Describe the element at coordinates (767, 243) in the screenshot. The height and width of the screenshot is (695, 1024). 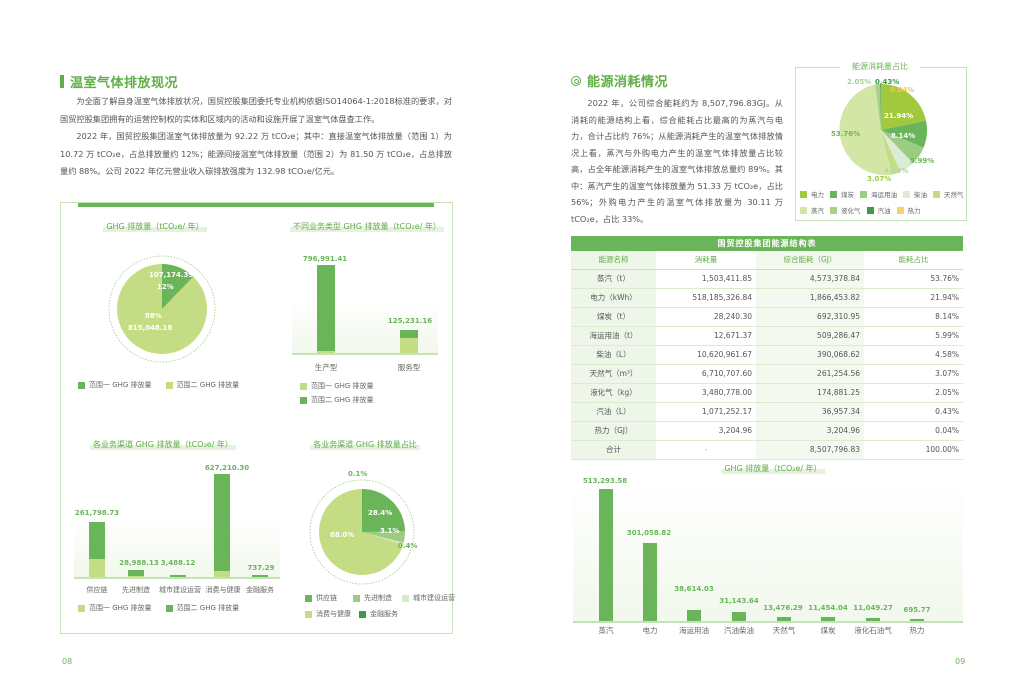
I see `table-title: 国贸控股集团能源结构表` at that location.